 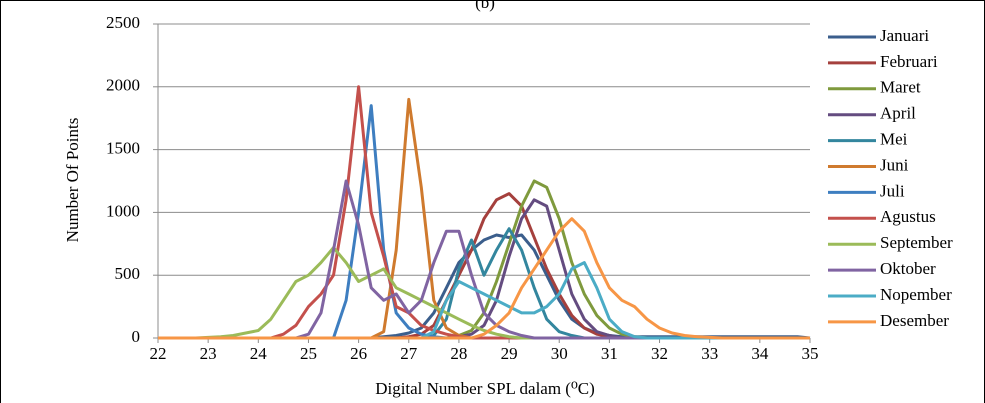 What do you see at coordinates (208, 353) in the screenshot?
I see `x-tick-label: 23` at bounding box center [208, 353].